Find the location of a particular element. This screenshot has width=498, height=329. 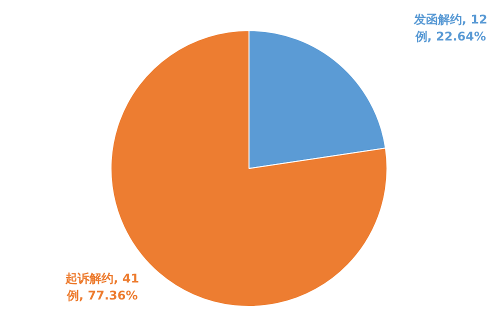

slice-label: 起诉解约, 41例, 77.36% is located at coordinates (102, 287).